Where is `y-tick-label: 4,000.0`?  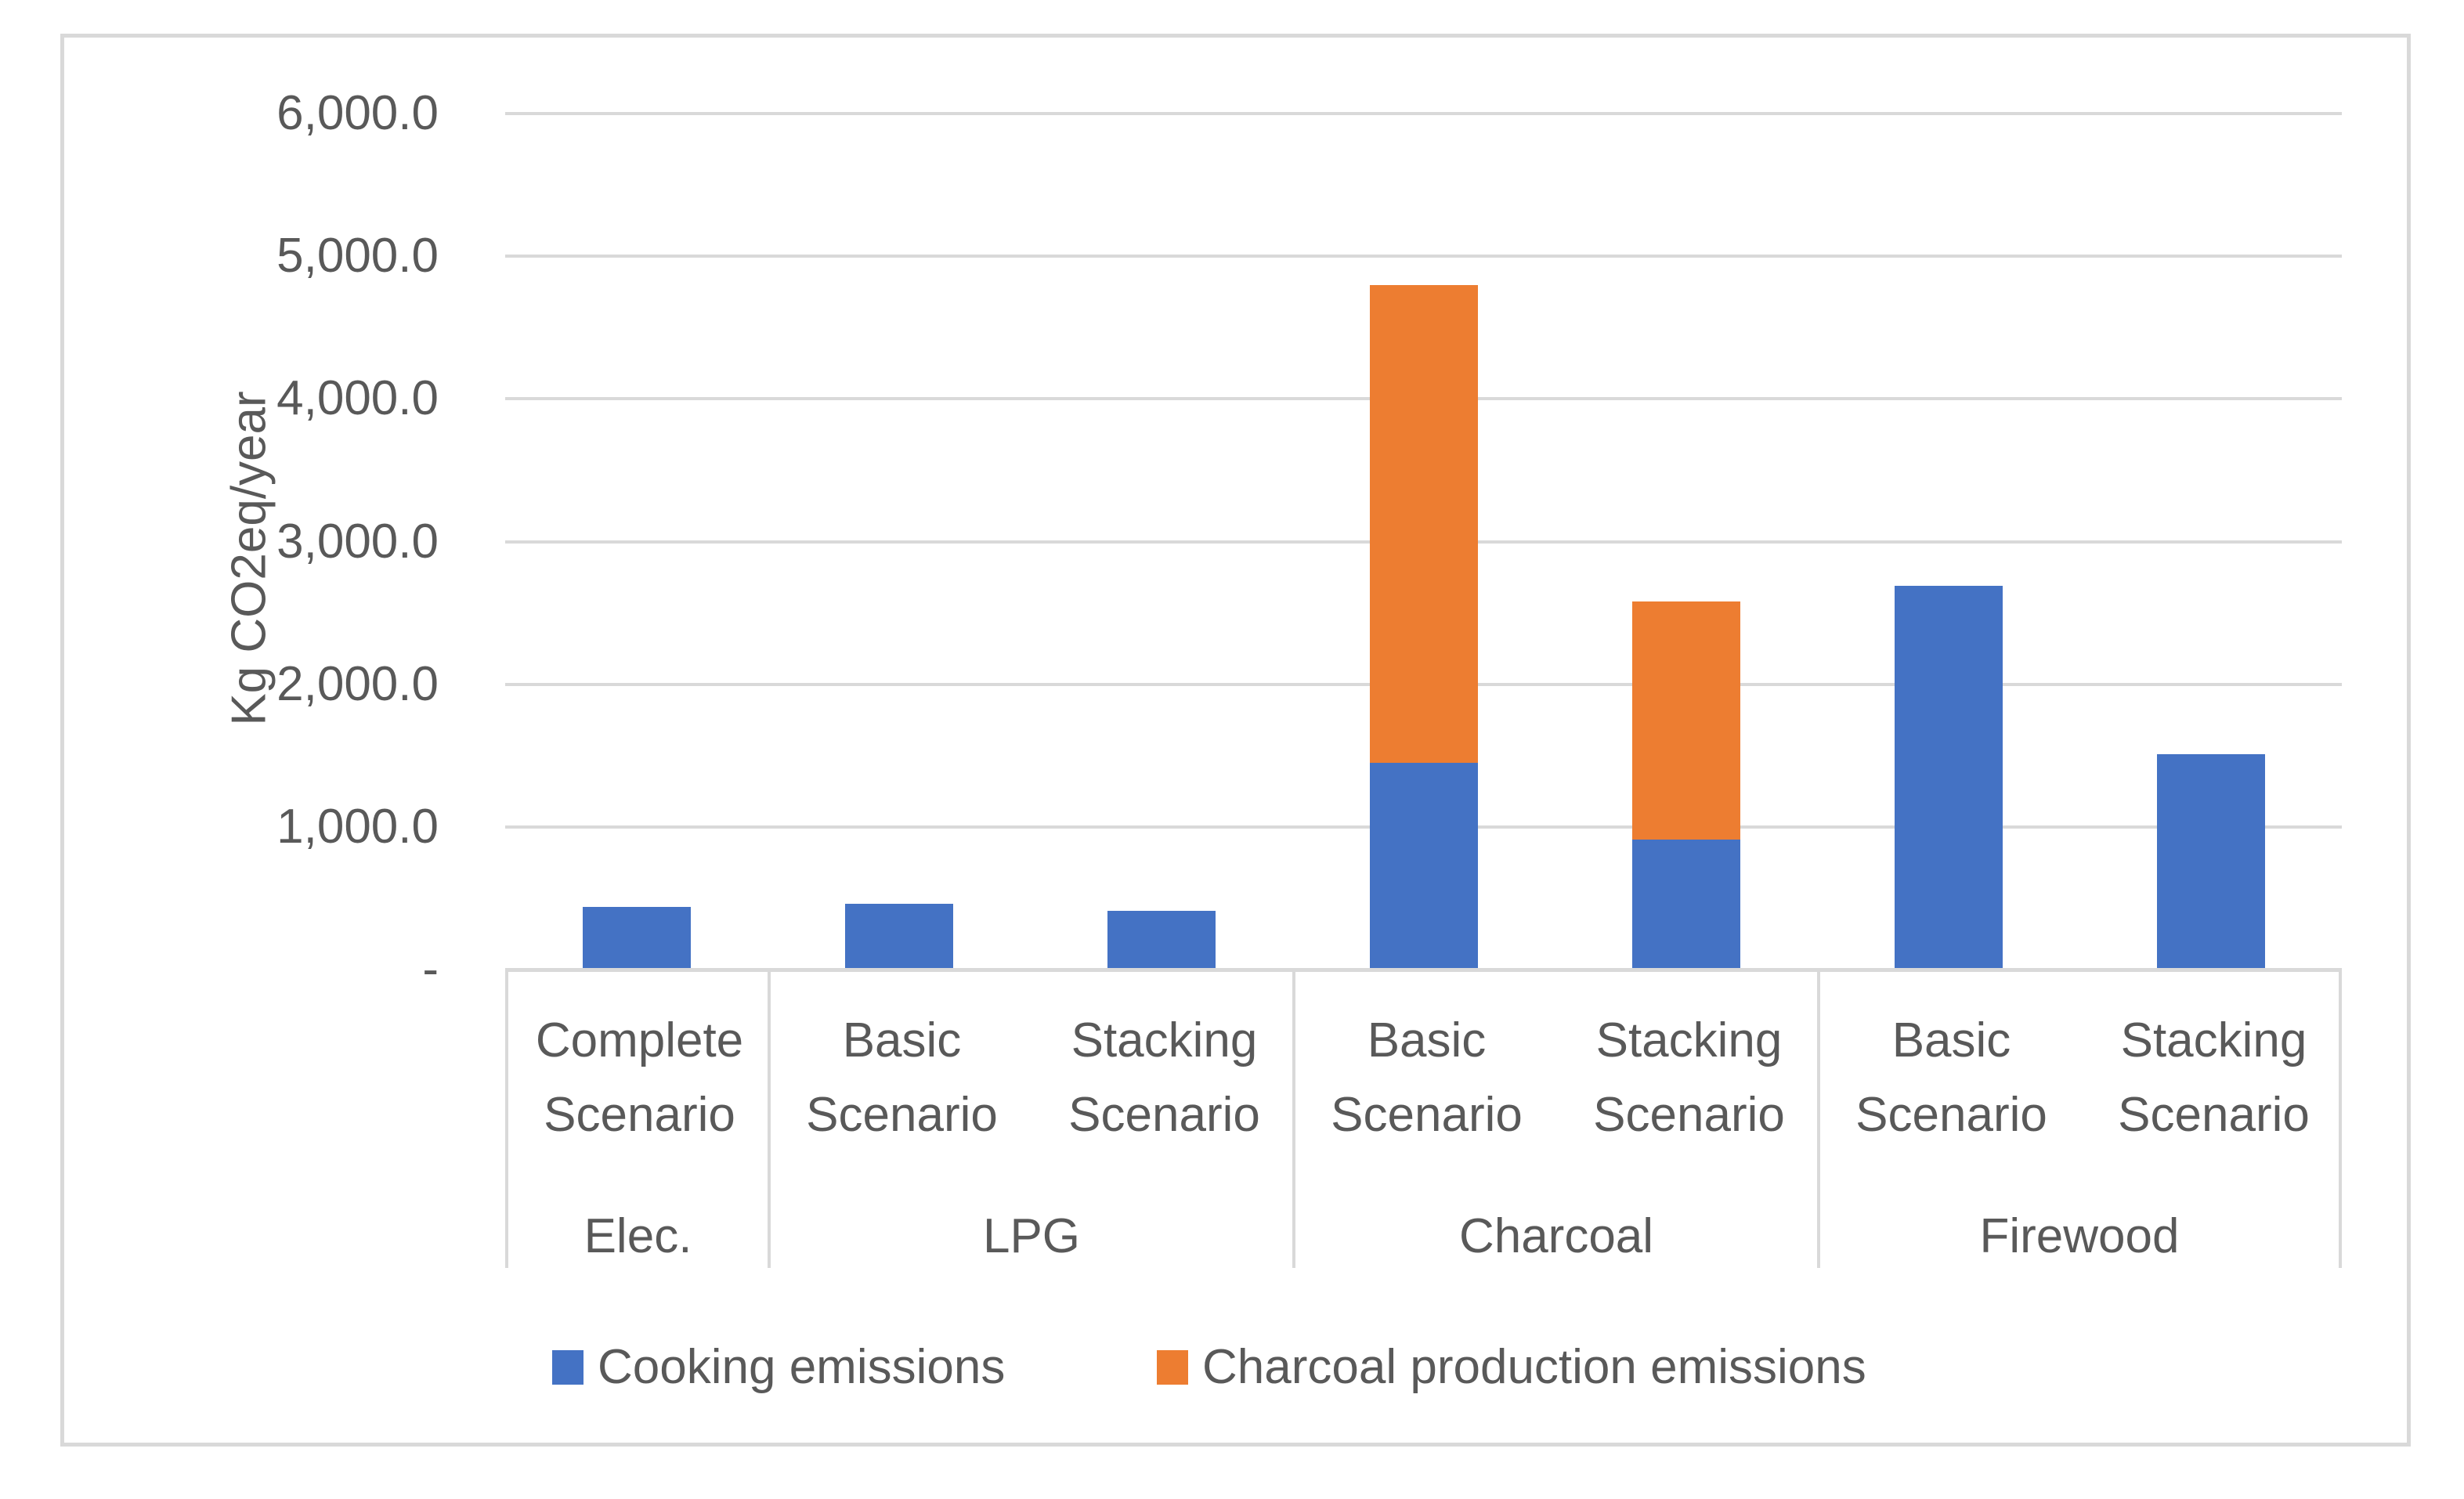 y-tick-label: 4,000.0 is located at coordinates (357, 398).